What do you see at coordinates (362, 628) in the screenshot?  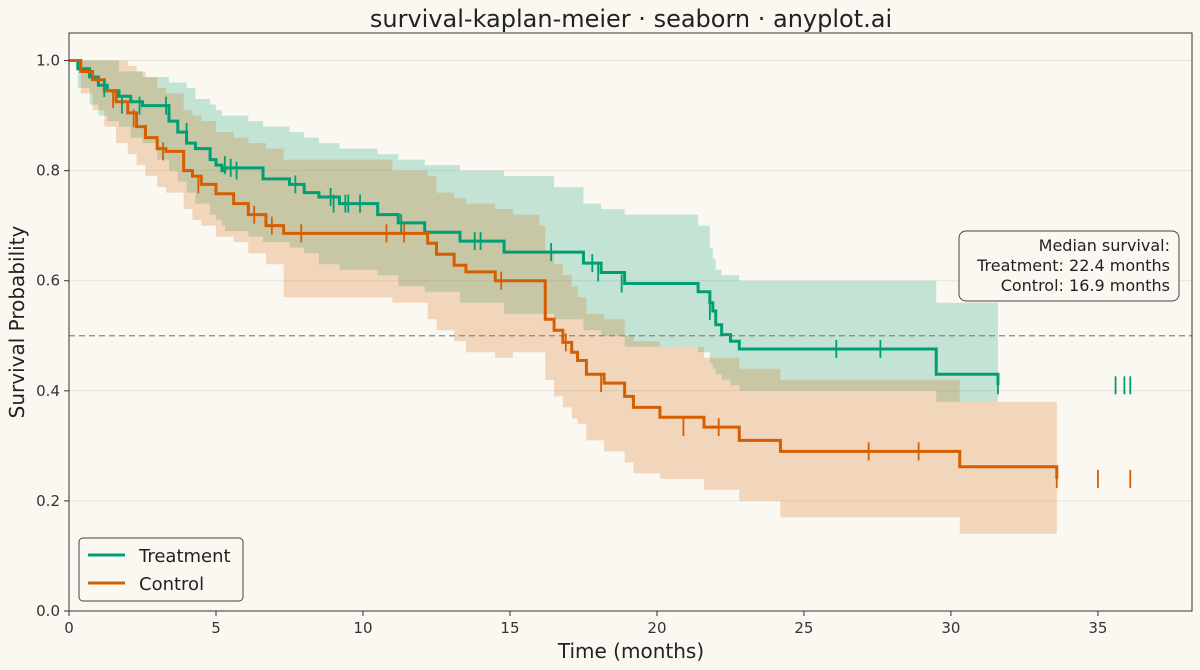 I see `x-tick-label: 10` at bounding box center [362, 628].